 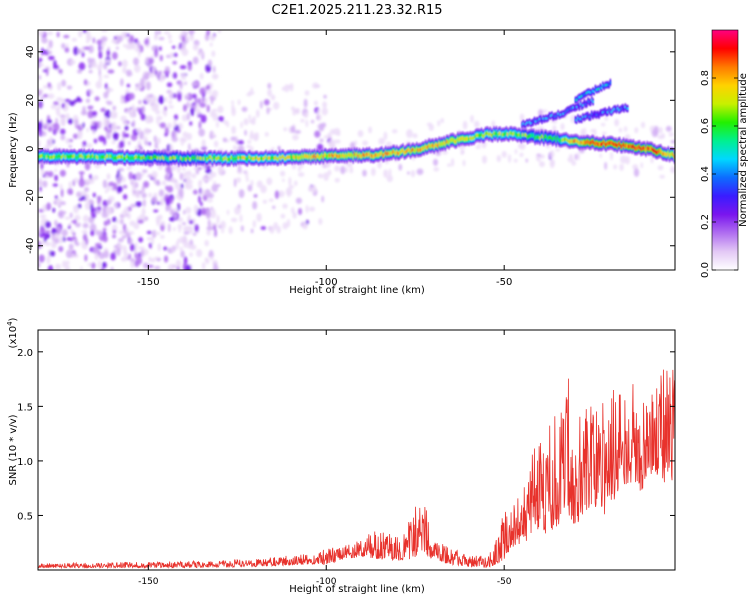 I want to click on colorbar-frame, so click(x=725, y=150).